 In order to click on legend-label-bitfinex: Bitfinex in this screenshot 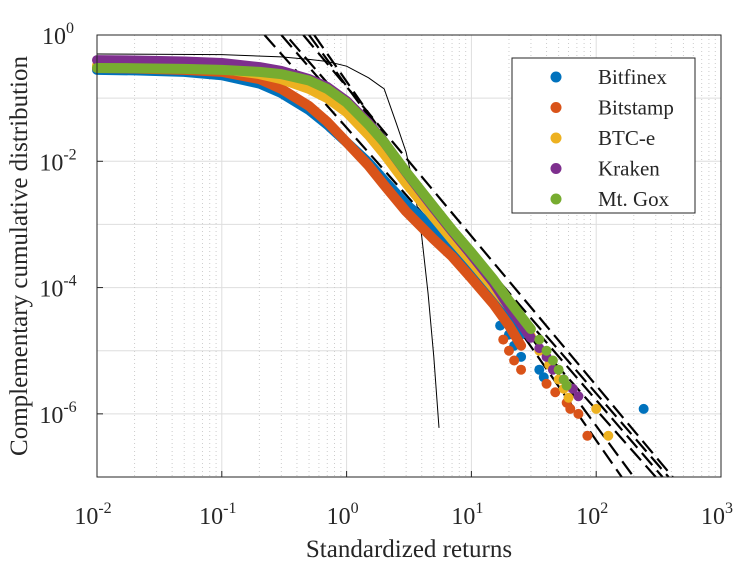, I will do `click(632, 77)`.